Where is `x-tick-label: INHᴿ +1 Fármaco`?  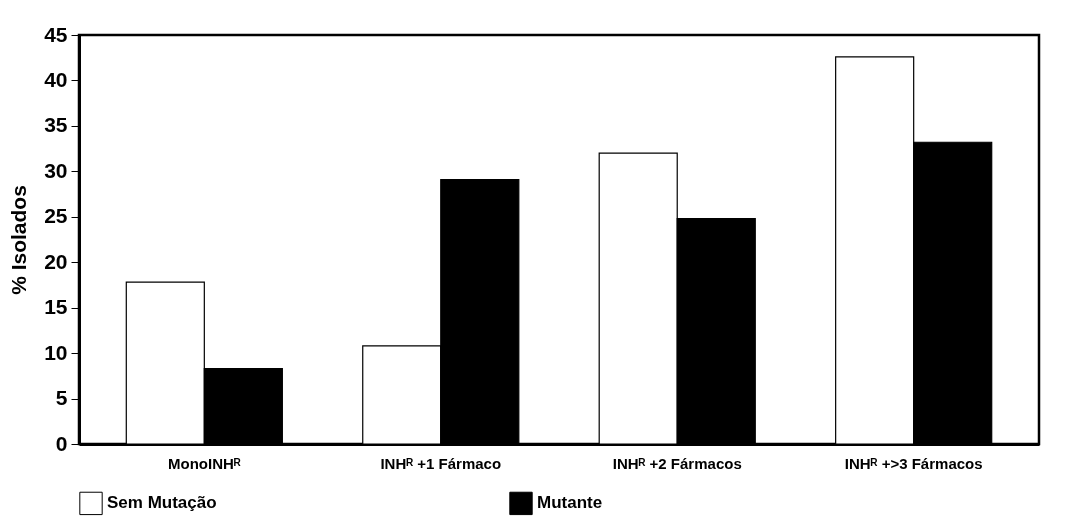 x-tick-label: INHᴿ +1 Fármaco is located at coordinates (441, 463).